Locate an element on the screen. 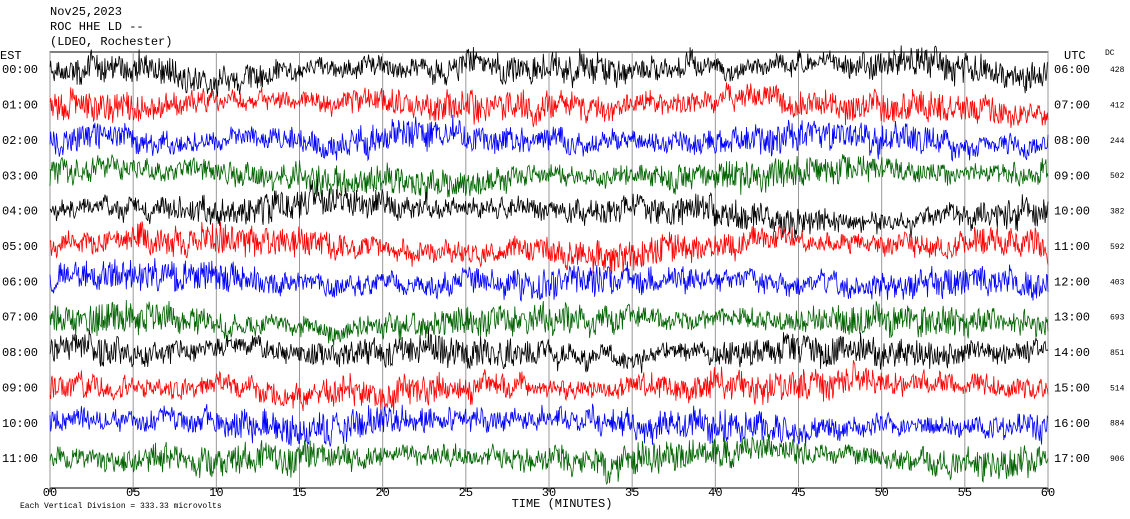 Image resolution: width=1130 pixels, height=519 pixels. utc-label: 11:00 is located at coordinates (1072, 247).